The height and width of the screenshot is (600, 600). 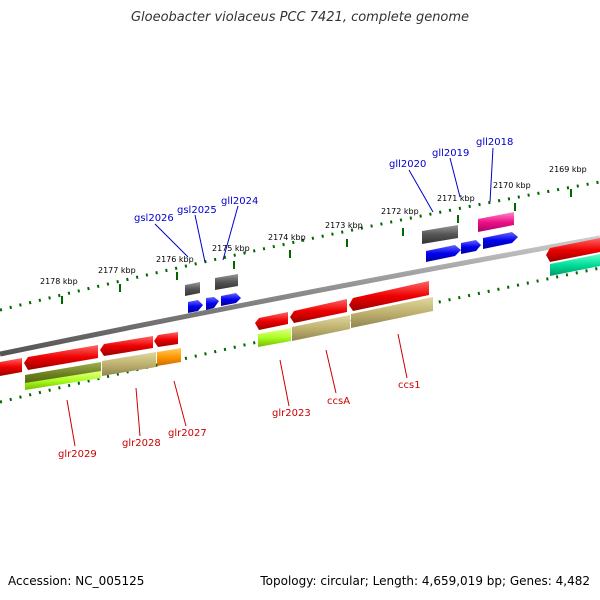 I want to click on gene-label: ccsA, so click(x=338, y=401).